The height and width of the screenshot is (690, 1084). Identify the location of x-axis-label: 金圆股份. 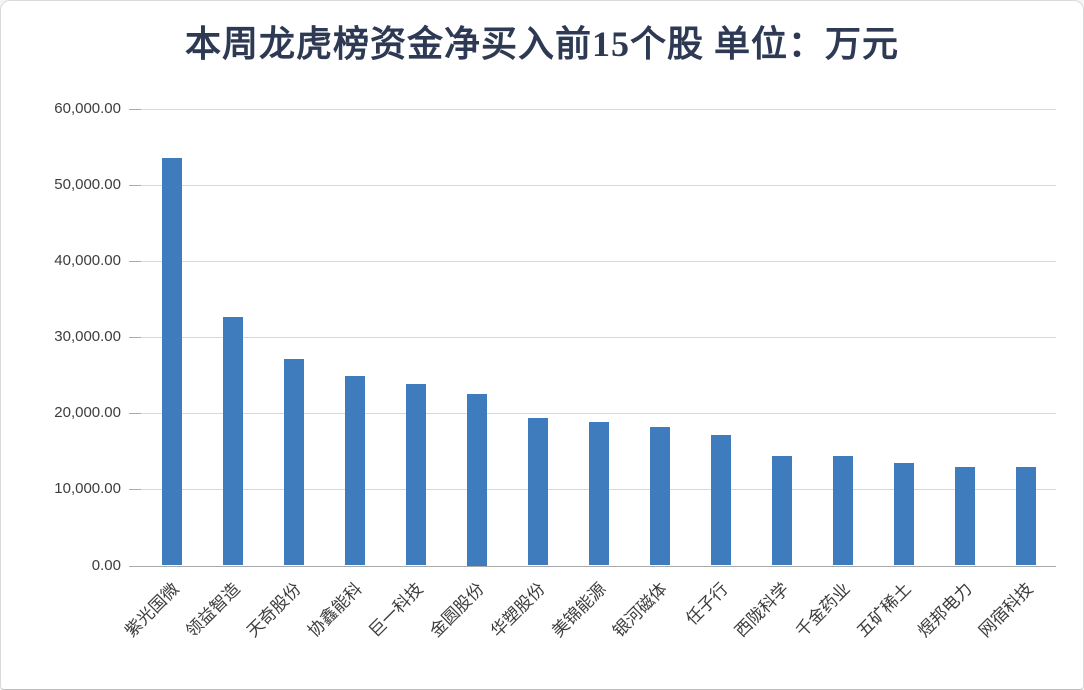
(456, 609).